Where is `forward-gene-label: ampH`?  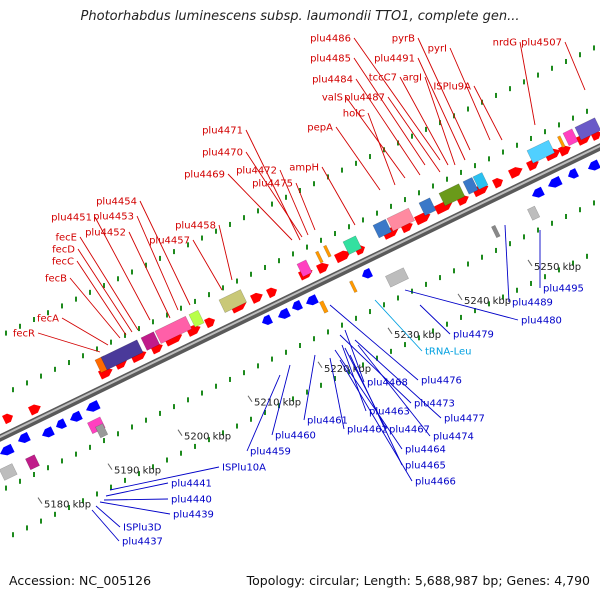
forward-gene-label: ampH is located at coordinates (304, 168).